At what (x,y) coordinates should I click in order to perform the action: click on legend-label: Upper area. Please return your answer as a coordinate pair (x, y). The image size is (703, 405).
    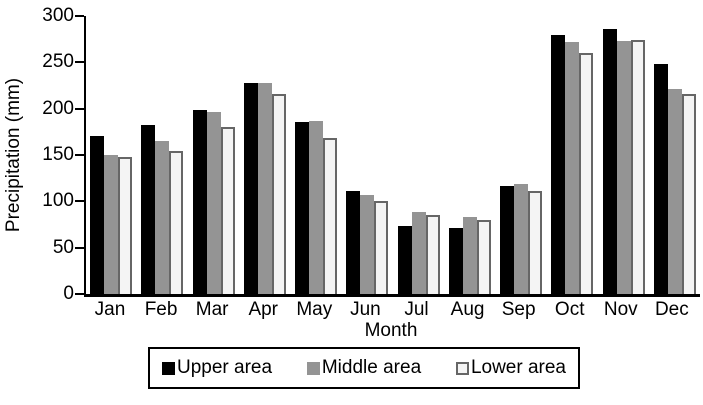
    Looking at the image, I should click on (225, 367).